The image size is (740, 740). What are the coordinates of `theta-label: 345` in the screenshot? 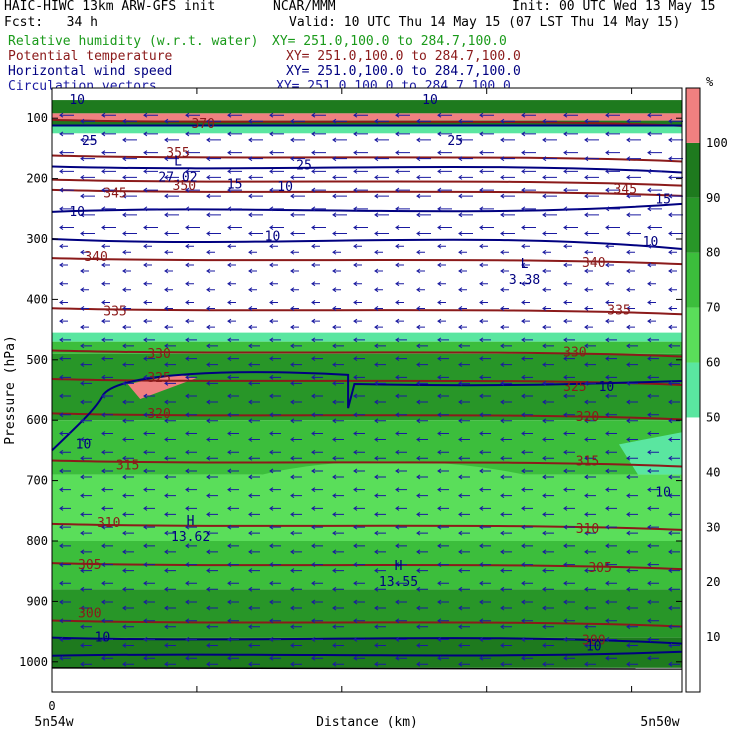 It's located at (625, 189).